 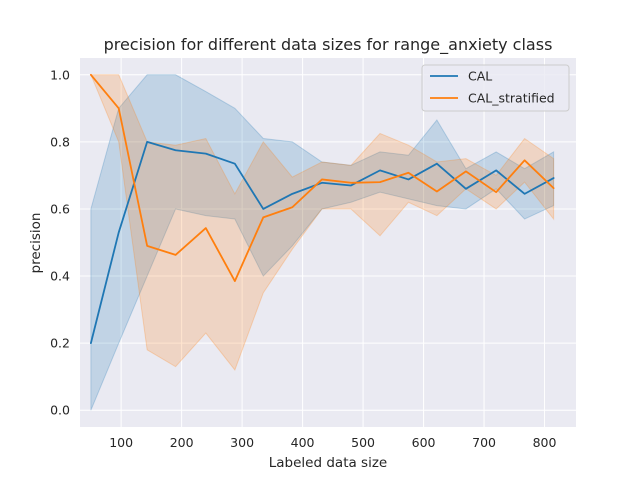 What do you see at coordinates (60, 208) in the screenshot?
I see `y-tick-label: 0.6` at bounding box center [60, 208].